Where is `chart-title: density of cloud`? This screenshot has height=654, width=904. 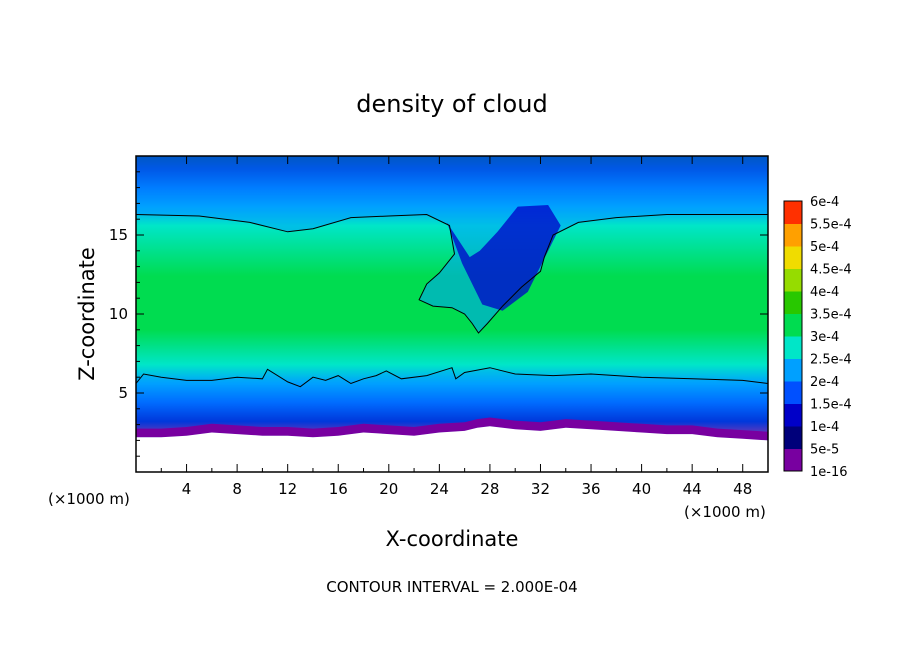
chart-title: density of cloud is located at coordinates (451, 104).